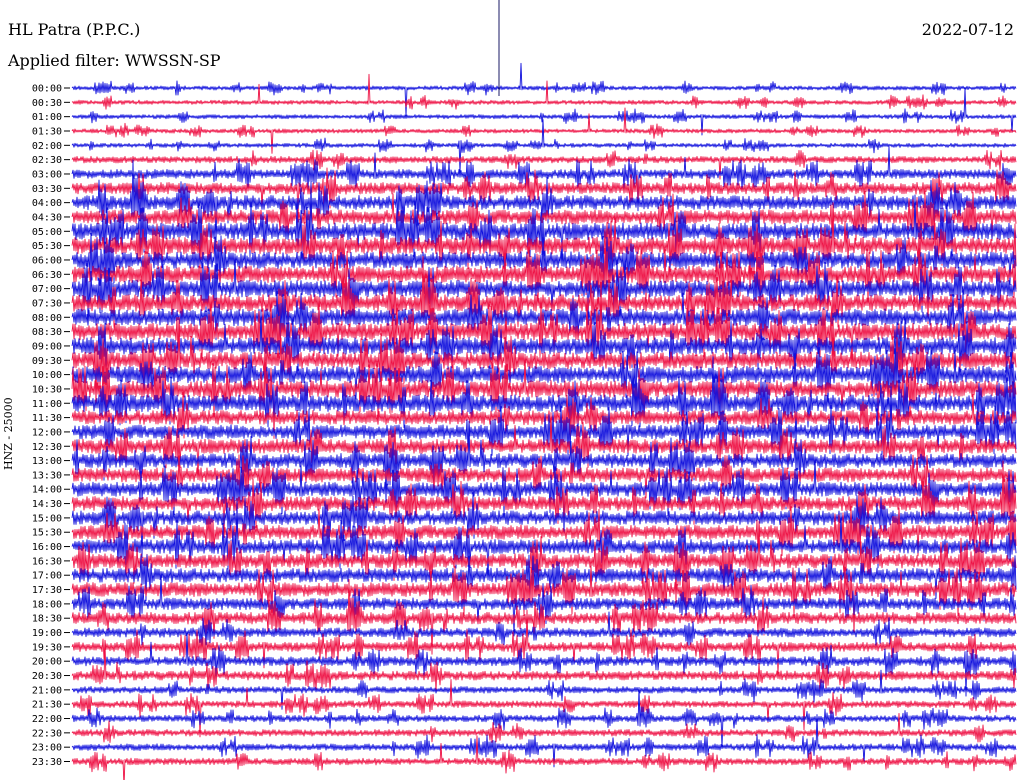 The height and width of the screenshot is (780, 1024). I want to click on time-tick-label: 03:30, so click(47, 189).